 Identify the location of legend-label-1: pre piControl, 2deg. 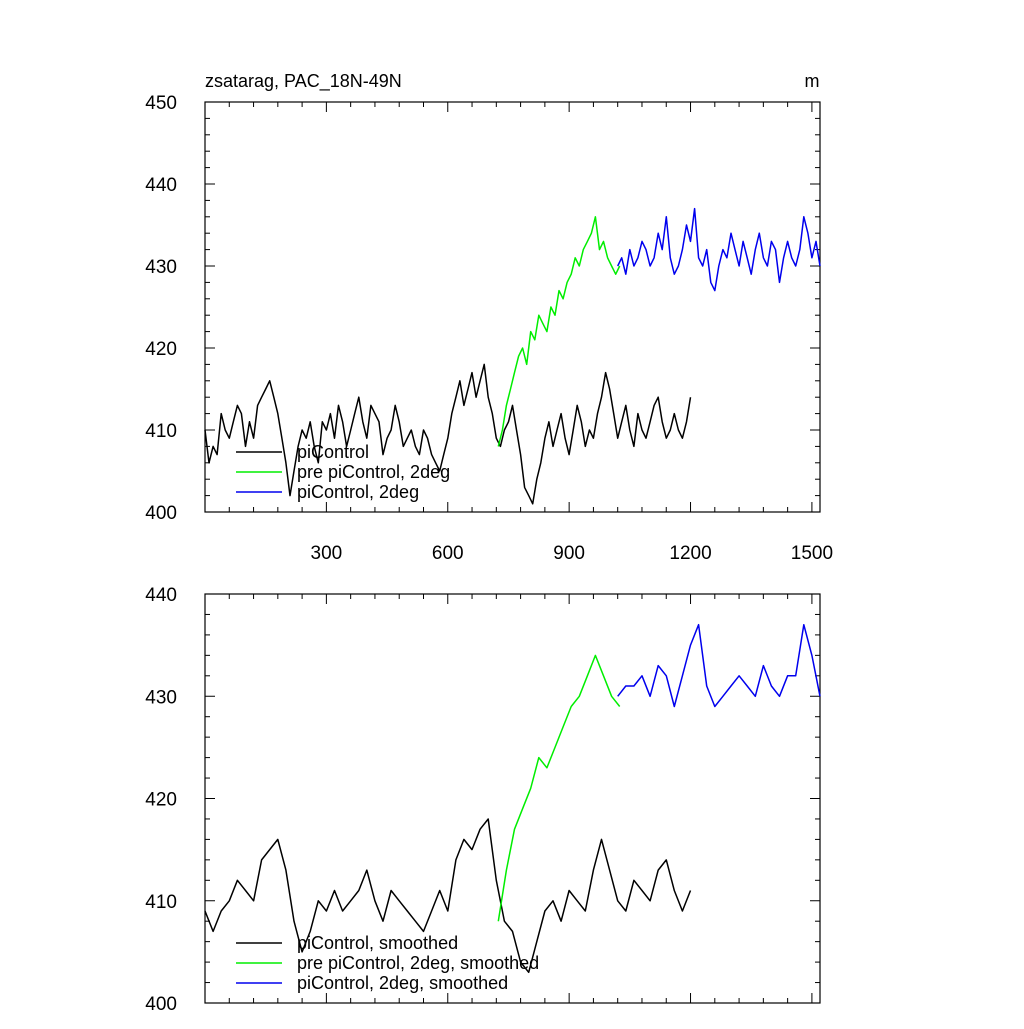
(373, 472).